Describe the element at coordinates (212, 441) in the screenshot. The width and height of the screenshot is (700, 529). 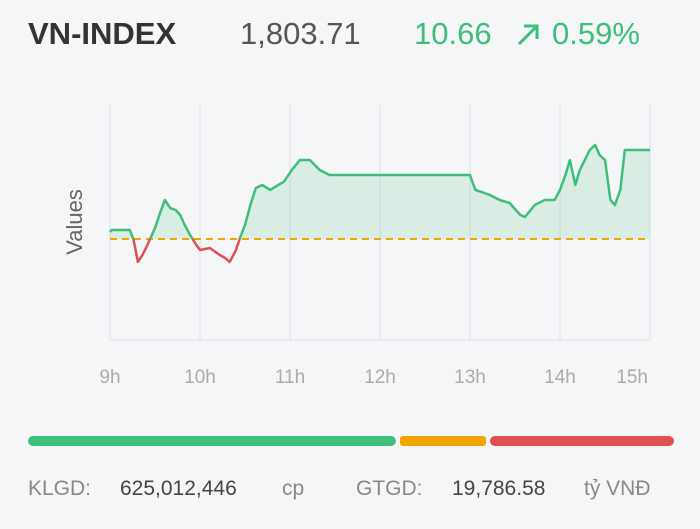
I see `advancing-bar` at that location.